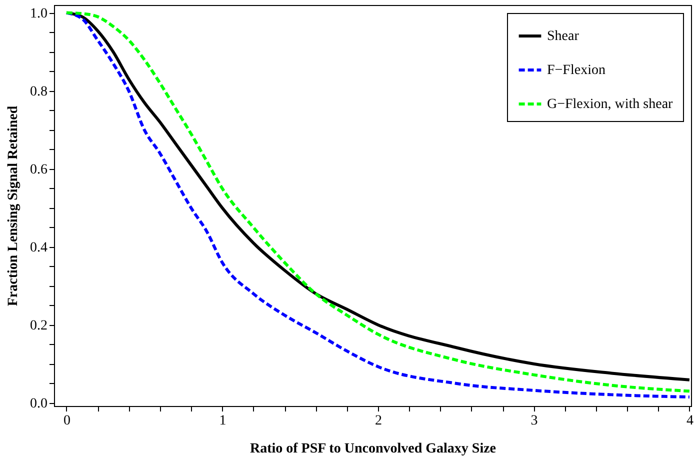 This screenshot has height=460, width=698. I want to click on y-tick-label: 0.2, so click(39, 326).